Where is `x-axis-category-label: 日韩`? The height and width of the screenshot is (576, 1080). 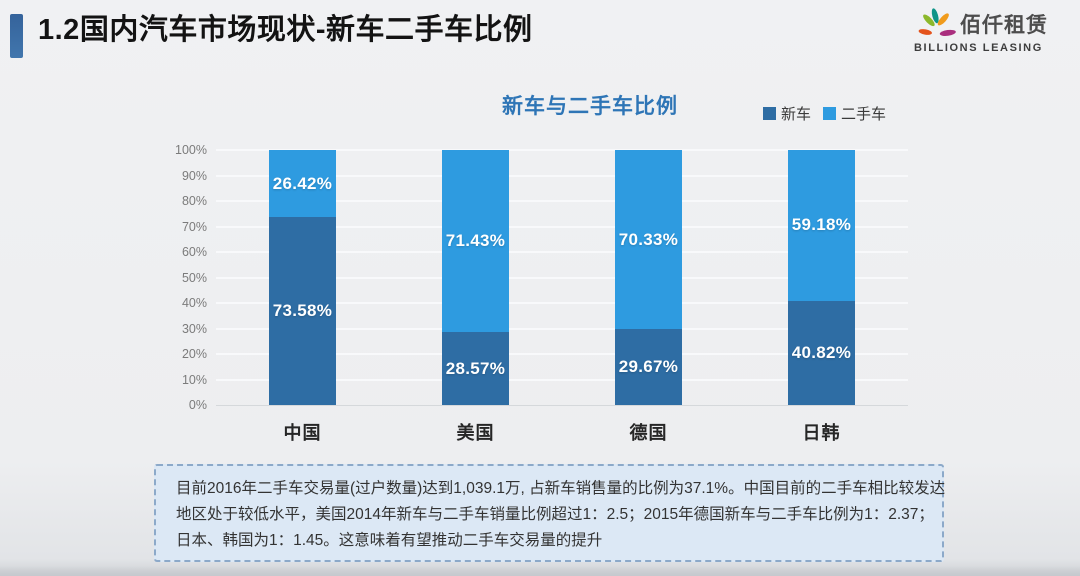
x-axis-category-label: 日韩 is located at coordinates (821, 433).